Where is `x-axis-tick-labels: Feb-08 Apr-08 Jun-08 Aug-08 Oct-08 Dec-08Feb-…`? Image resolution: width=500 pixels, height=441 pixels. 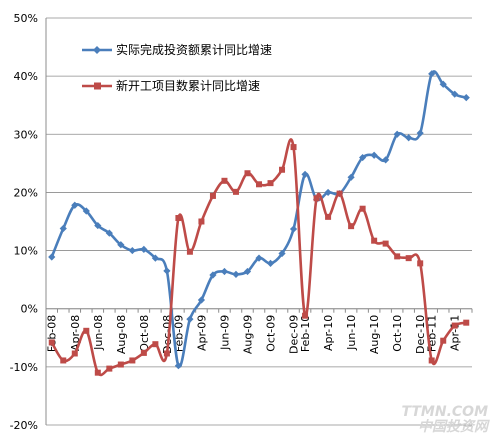
x-axis-tick-labels: Feb-08 Apr-08 Jun-08 Aug-08 Oct-08 Dec-08Feb-… is located at coordinates (254, 334).